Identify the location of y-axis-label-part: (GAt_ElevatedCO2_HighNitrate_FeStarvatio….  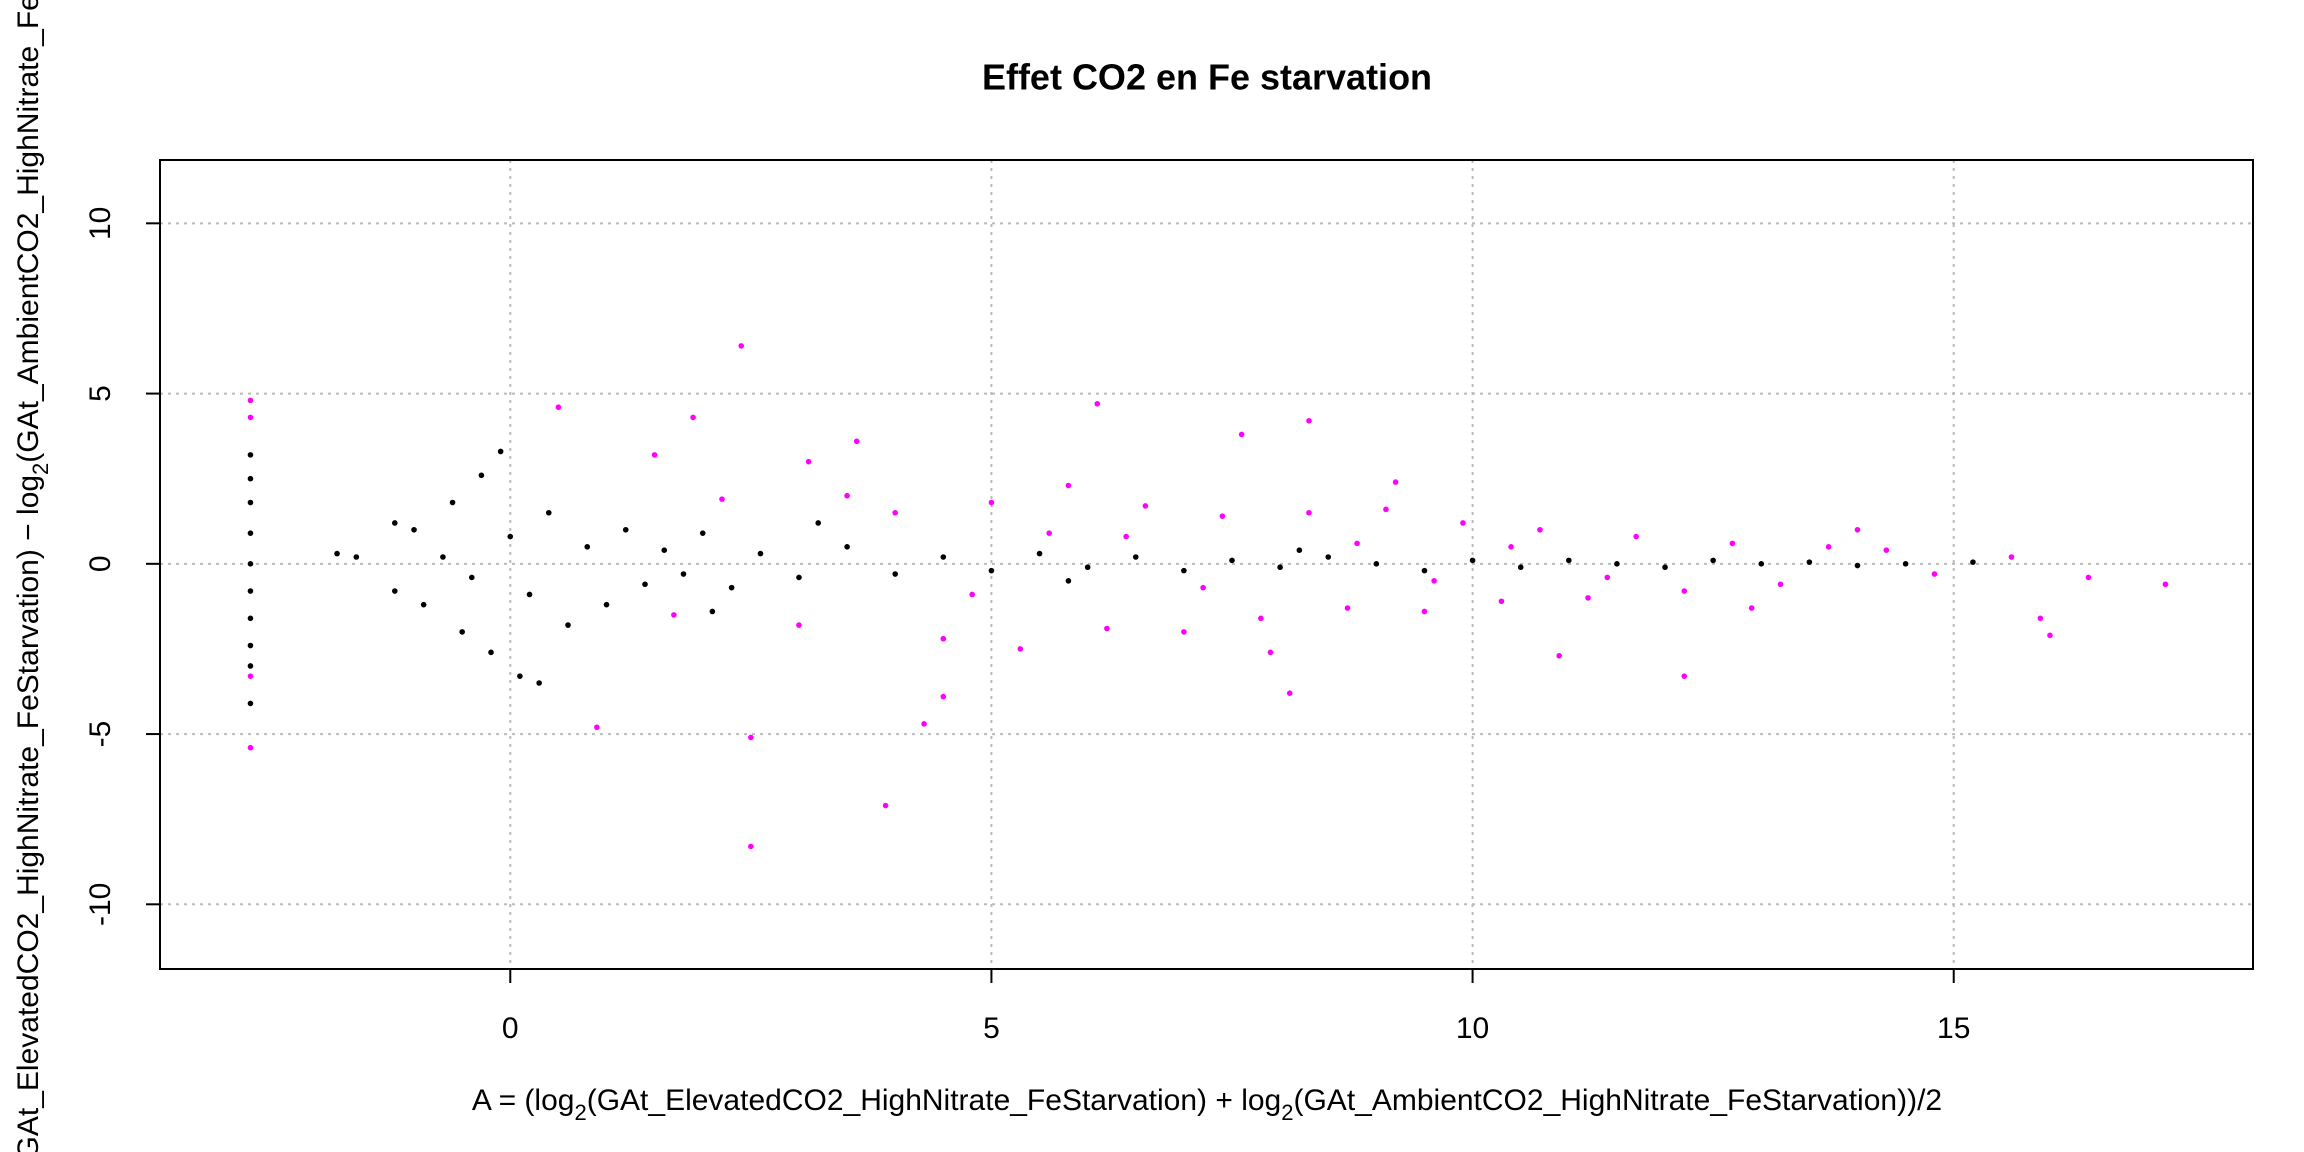
(28, 813).